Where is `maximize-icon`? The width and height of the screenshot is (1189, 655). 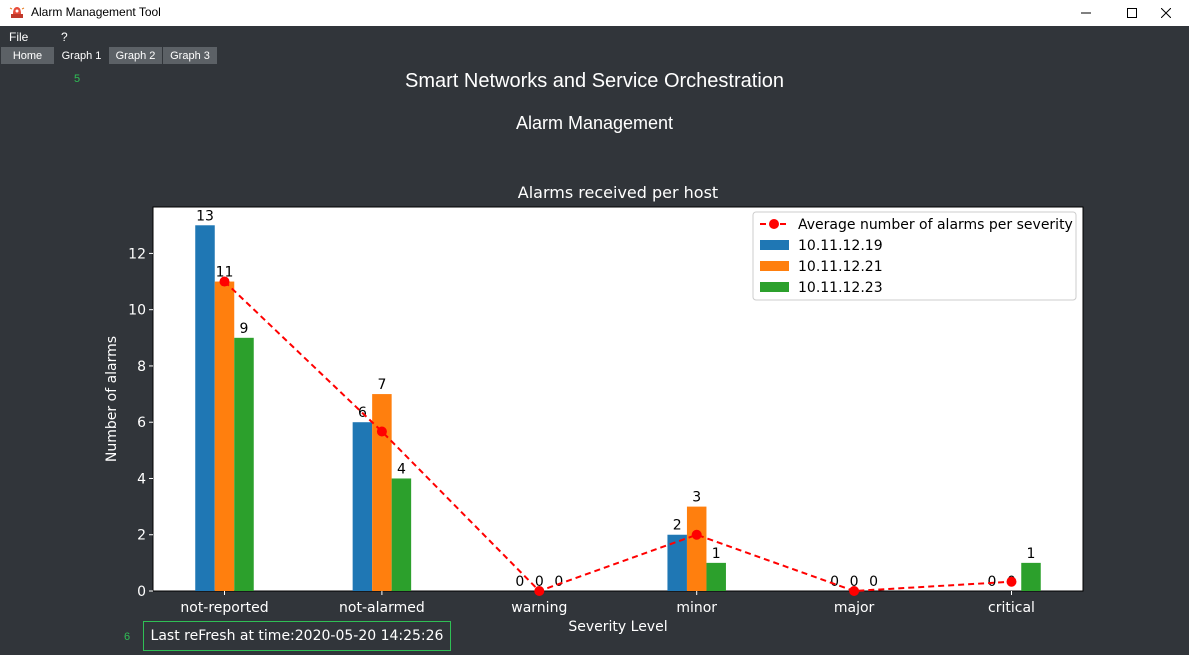 maximize-icon is located at coordinates (1132, 13).